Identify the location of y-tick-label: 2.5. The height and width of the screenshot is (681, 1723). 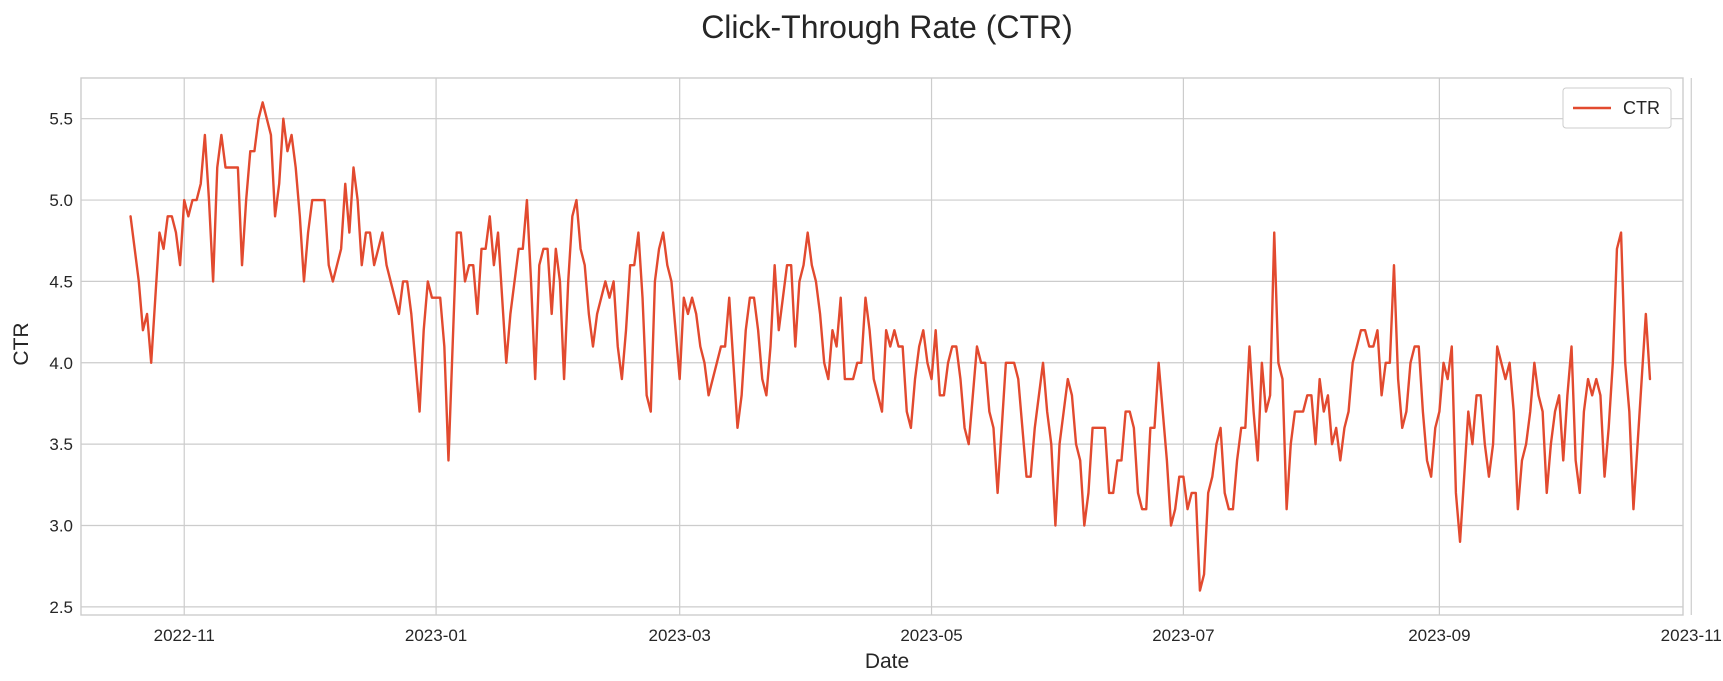
(61, 607).